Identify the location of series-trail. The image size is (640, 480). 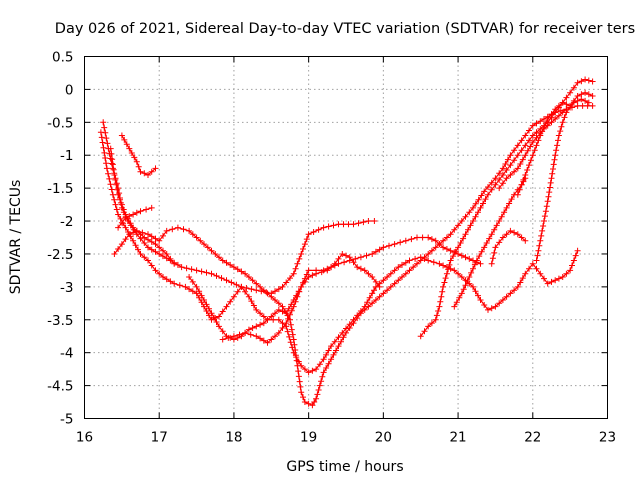
(532, 148).